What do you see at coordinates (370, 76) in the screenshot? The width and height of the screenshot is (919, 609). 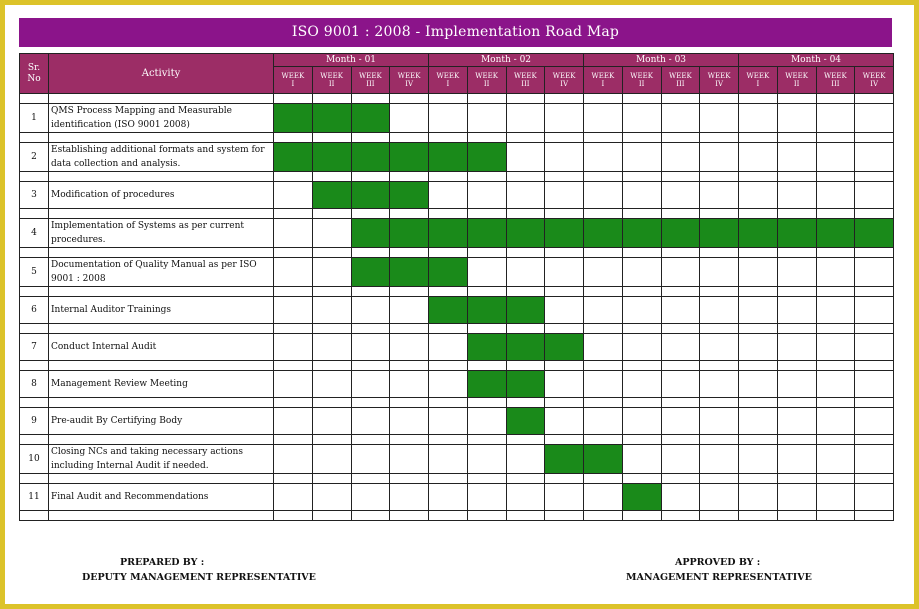 I see `week-word: WEEK` at bounding box center [370, 76].